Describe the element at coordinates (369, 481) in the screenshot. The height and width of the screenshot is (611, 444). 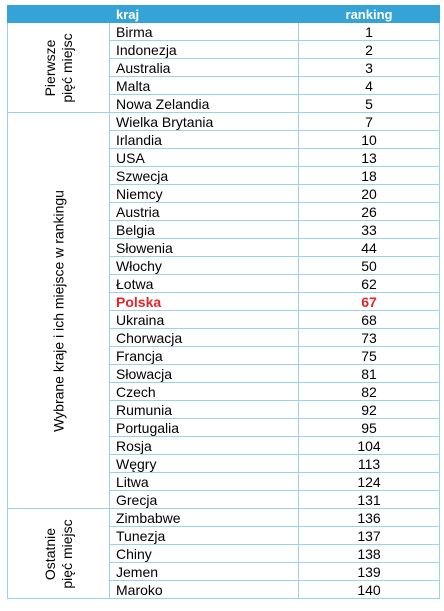
I see `ranking-cell: 124` at that location.